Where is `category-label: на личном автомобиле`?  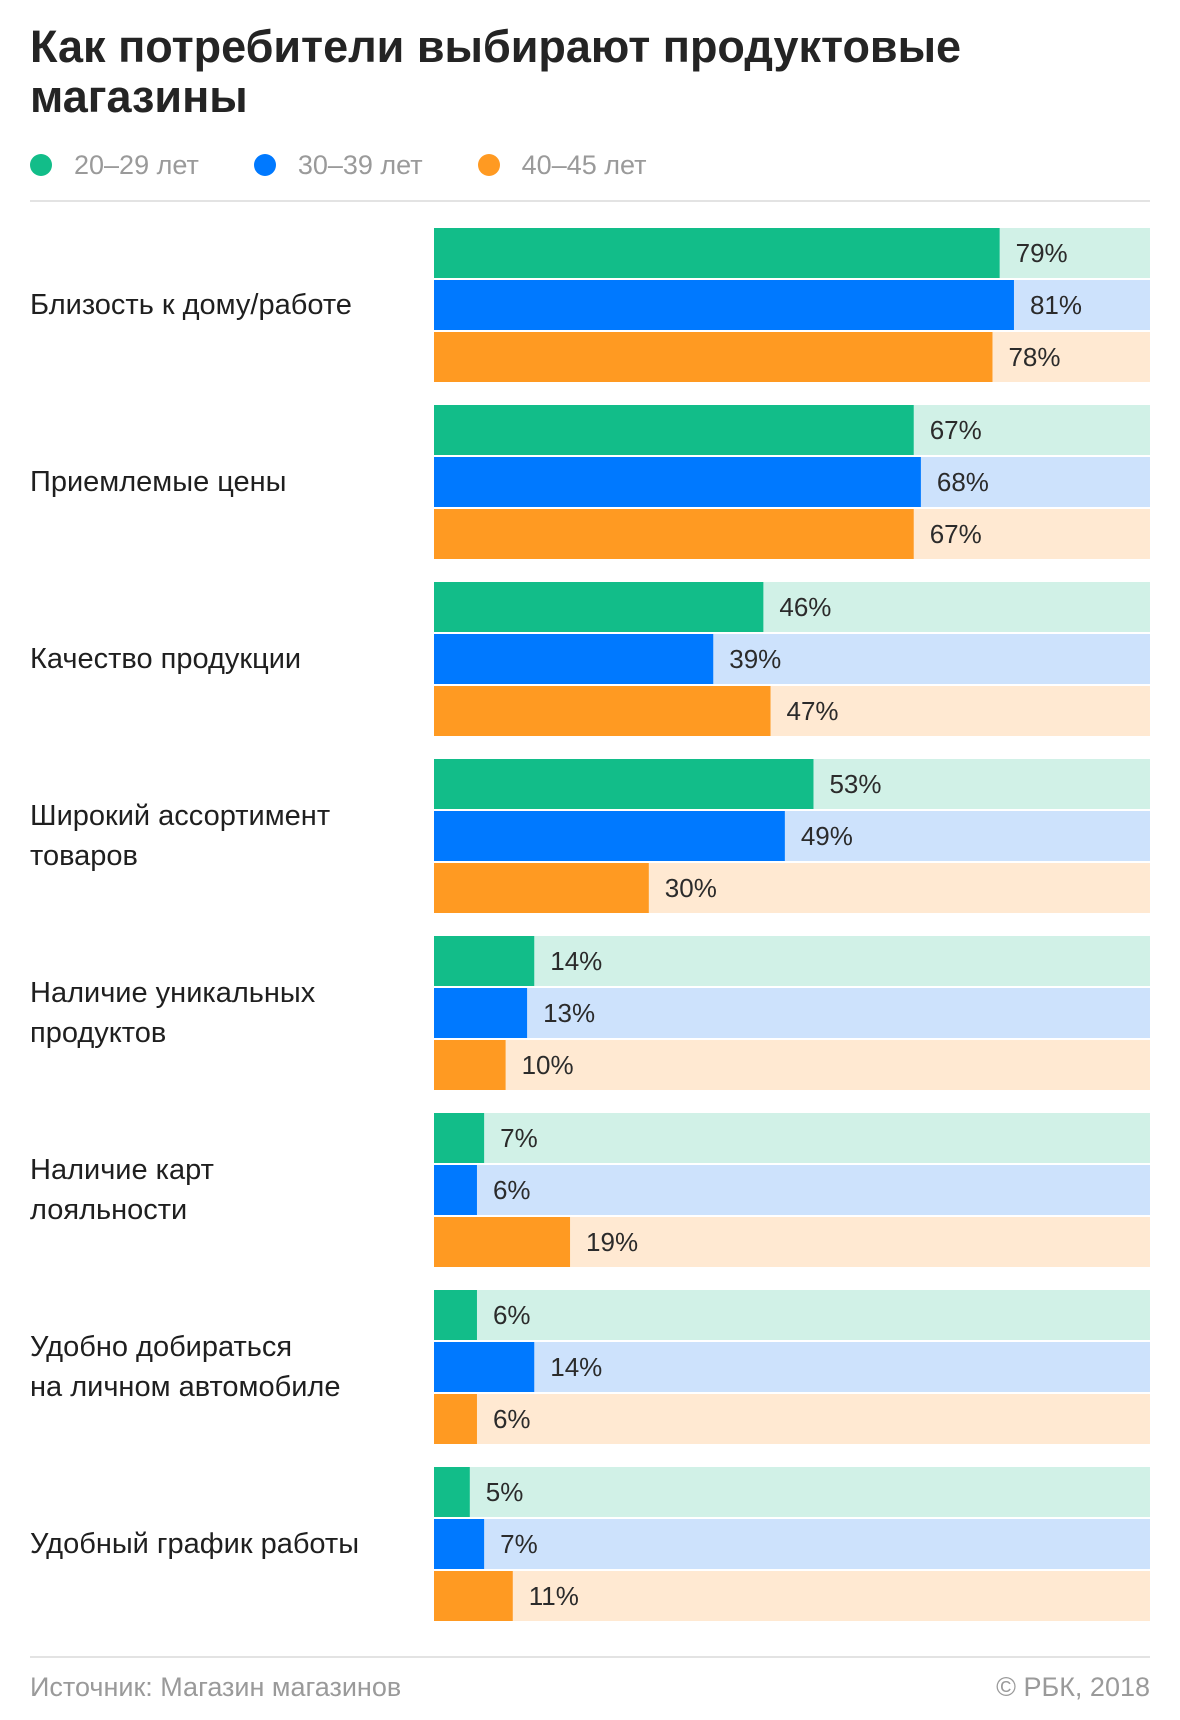
category-label: на личном автомобиле is located at coordinates (185, 1387).